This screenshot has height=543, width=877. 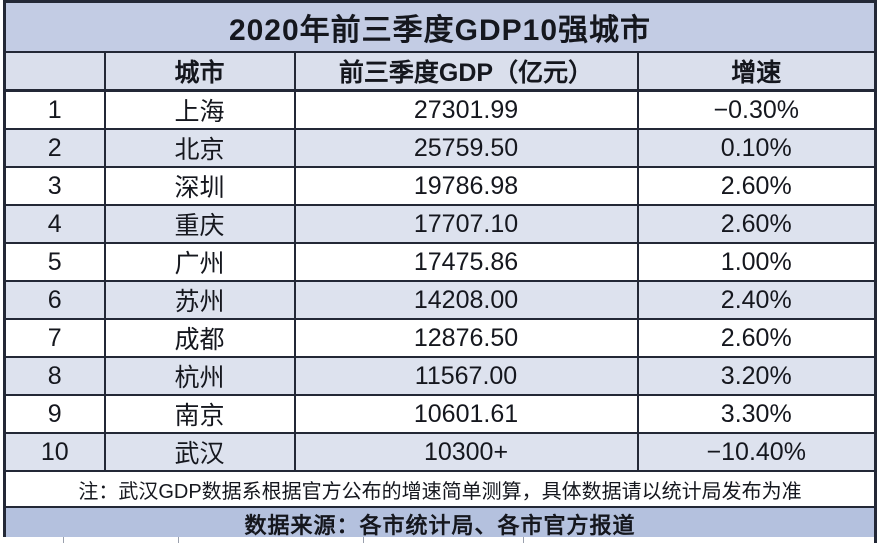 I want to click on rank-cell: 5, so click(x=54, y=262).